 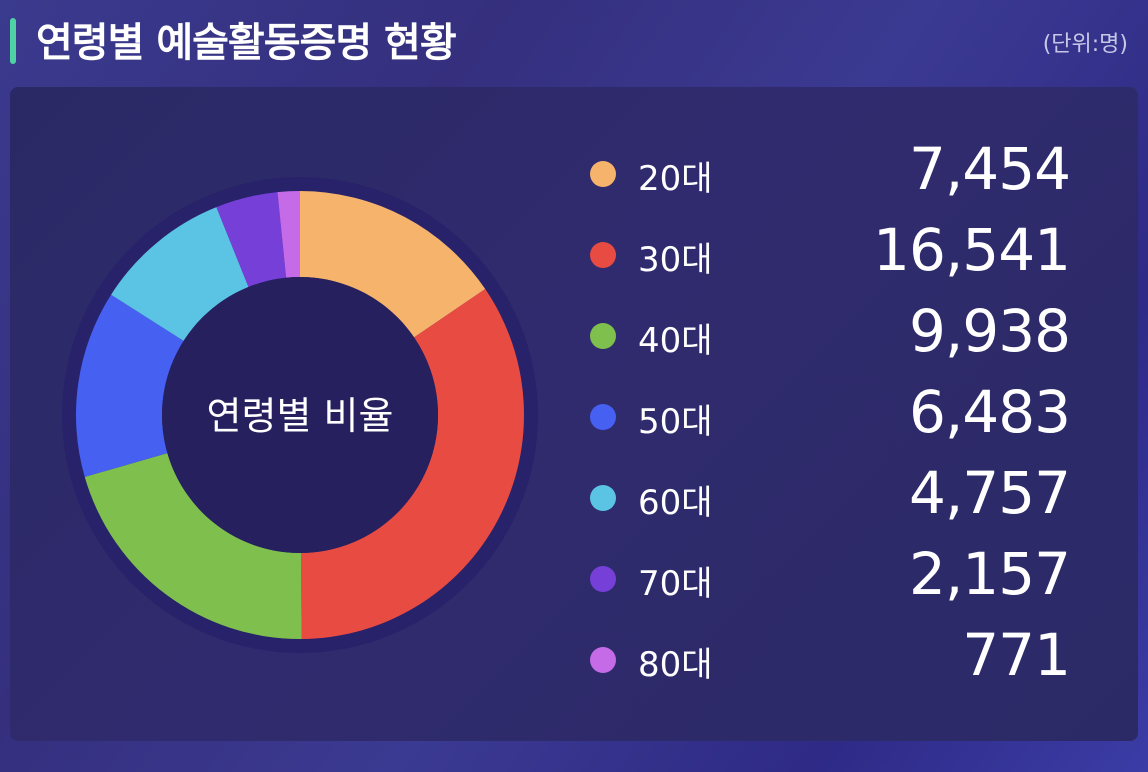 I want to click on legend-item: 70대 2,157, so click(x=840, y=574).